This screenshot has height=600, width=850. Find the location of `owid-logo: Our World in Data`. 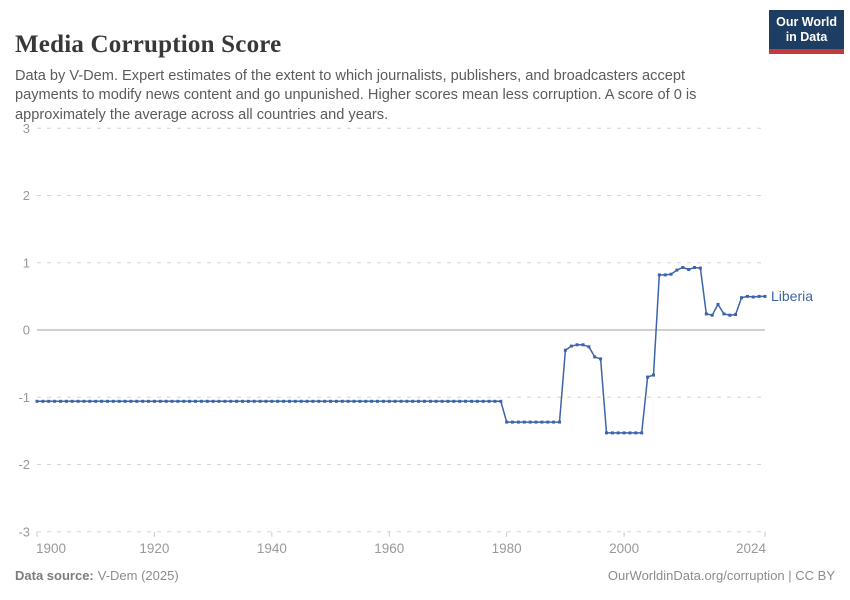

owid-logo: Our World in Data is located at coordinates (806, 32).